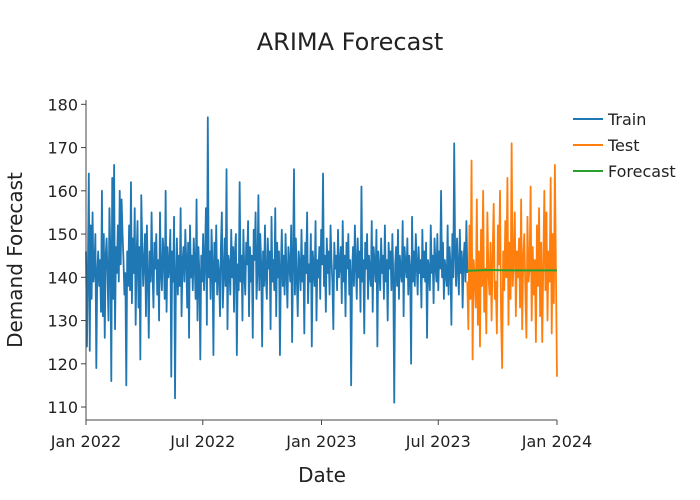 The width and height of the screenshot is (700, 500). Describe the element at coordinates (320, 441) in the screenshot. I see `x-tick-label: Jan 2023` at that location.